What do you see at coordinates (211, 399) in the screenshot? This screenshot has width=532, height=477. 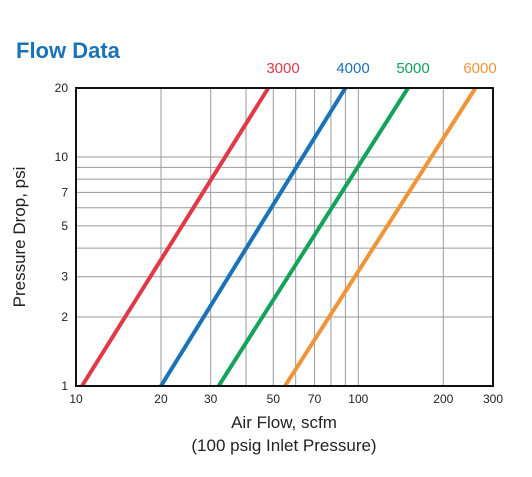 I see `x-tick-label: 30` at bounding box center [211, 399].